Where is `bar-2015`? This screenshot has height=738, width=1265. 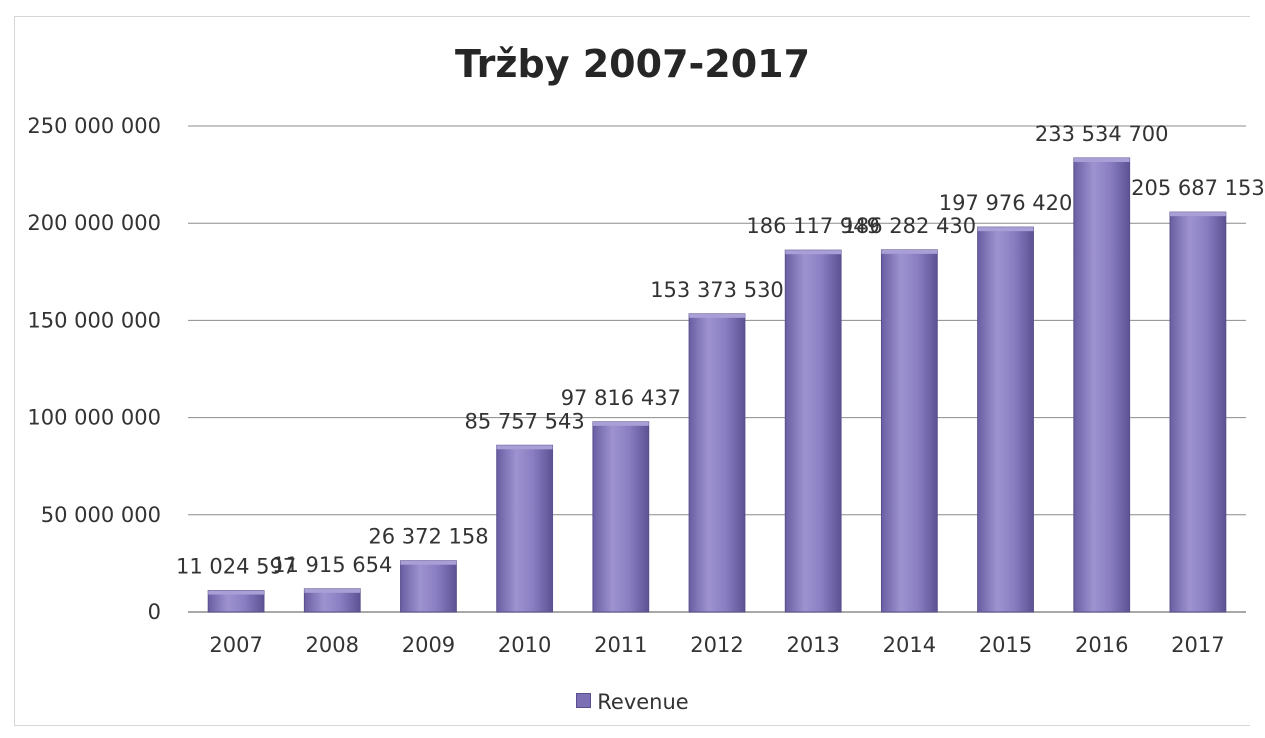
bar-2015 is located at coordinates (1005, 419).